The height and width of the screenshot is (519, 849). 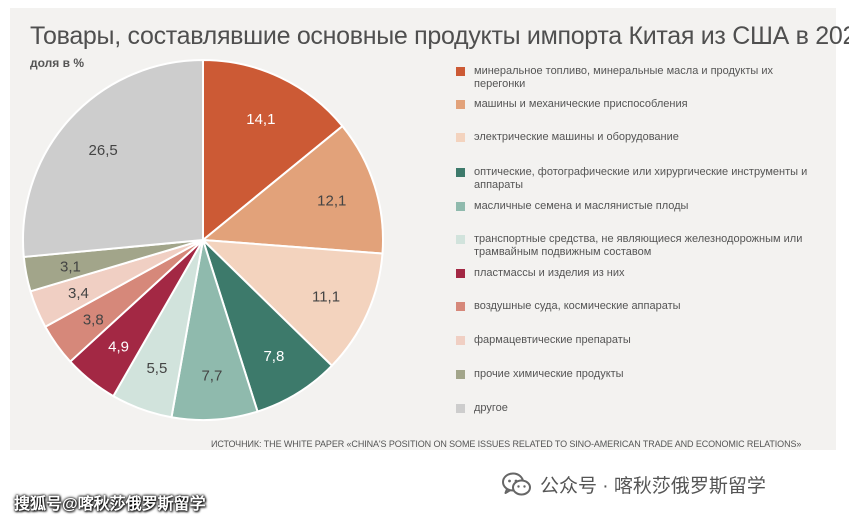 I want to click on legend-label: другое, so click(x=491, y=408).